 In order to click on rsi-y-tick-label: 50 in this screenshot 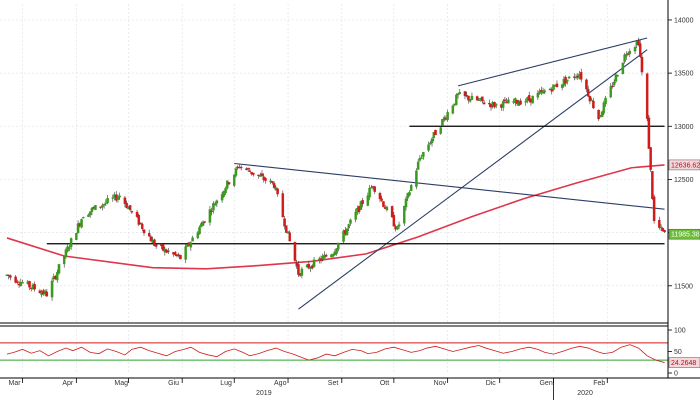, I will do `click(678, 352)`.